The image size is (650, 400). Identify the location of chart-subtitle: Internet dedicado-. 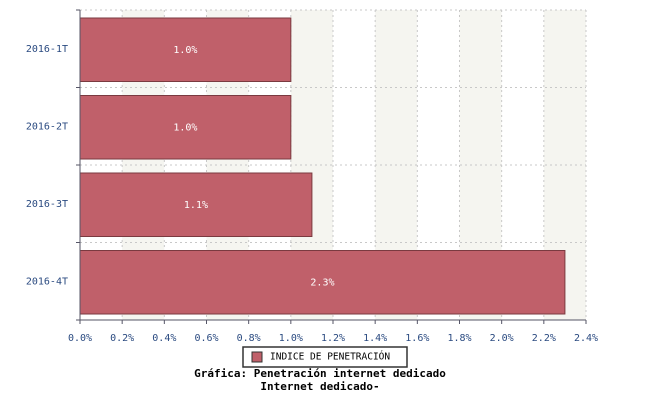
(319, 386).